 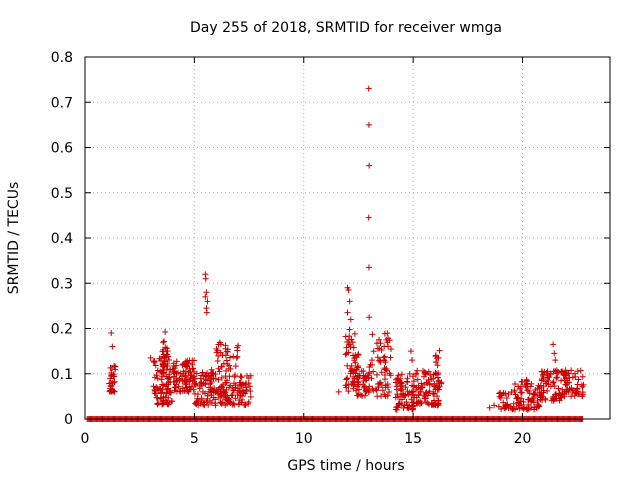 What do you see at coordinates (85, 439) in the screenshot?
I see `x-tick-label: 0` at bounding box center [85, 439].